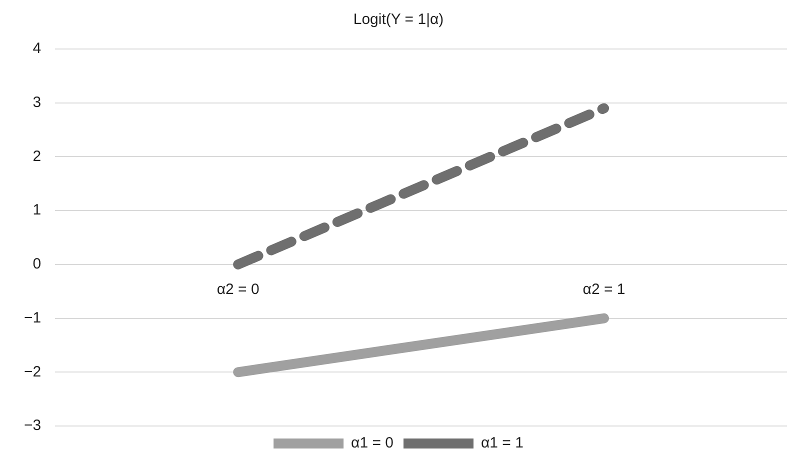 This screenshot has height=466, width=807. Describe the element at coordinates (33, 371) in the screenshot. I see `y-tick-label: −2` at that location.